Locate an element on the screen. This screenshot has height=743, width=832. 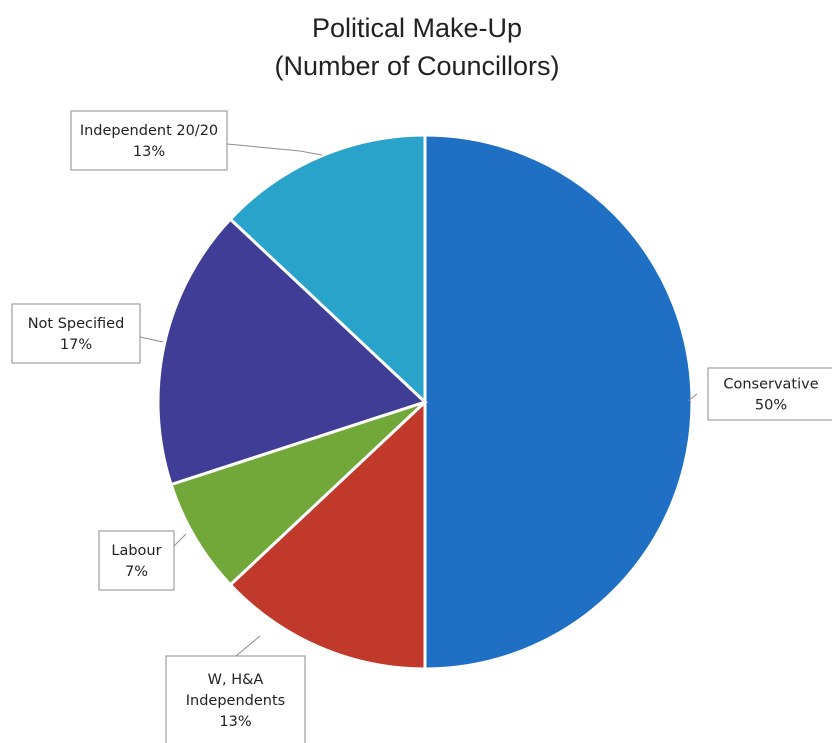
data-label-text: Not Specified is located at coordinates (76, 324).